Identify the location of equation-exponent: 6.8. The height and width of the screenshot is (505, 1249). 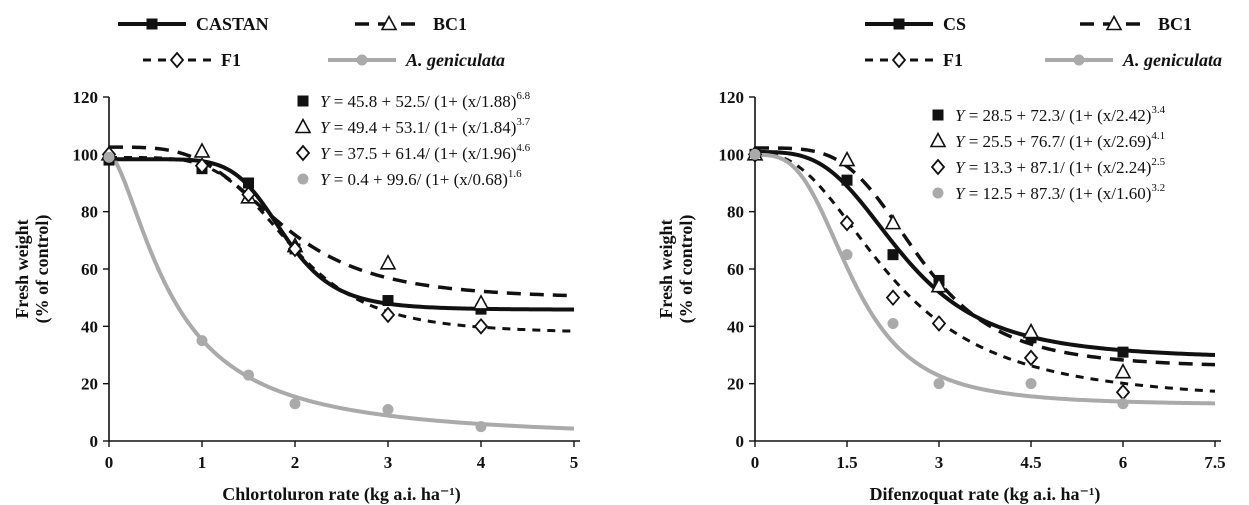
(523, 96).